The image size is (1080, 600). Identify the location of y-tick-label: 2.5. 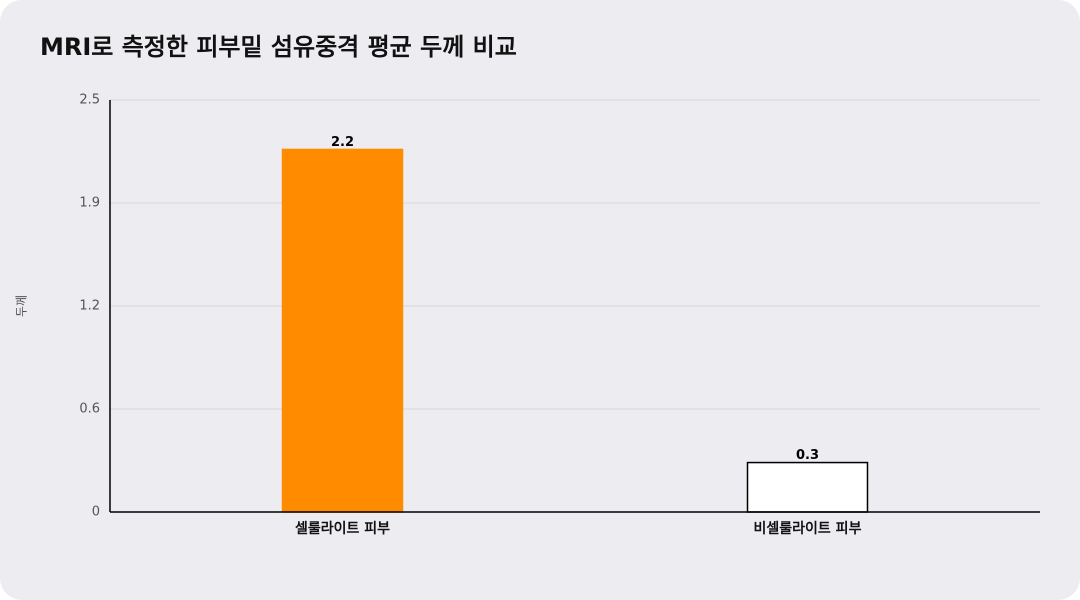
(89, 100).